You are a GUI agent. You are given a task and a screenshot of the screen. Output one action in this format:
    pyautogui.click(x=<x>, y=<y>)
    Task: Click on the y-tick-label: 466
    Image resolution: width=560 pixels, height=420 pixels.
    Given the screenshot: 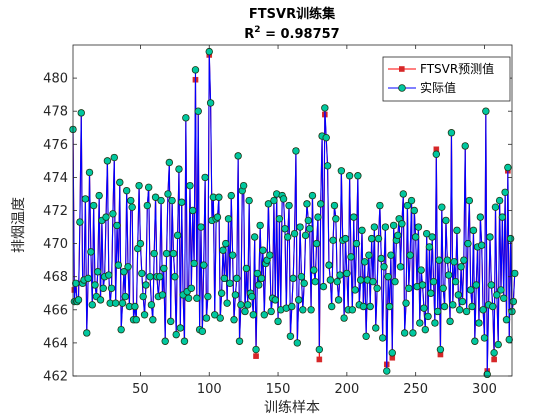 What is the action you would take?
    pyautogui.click(x=55, y=310)
    